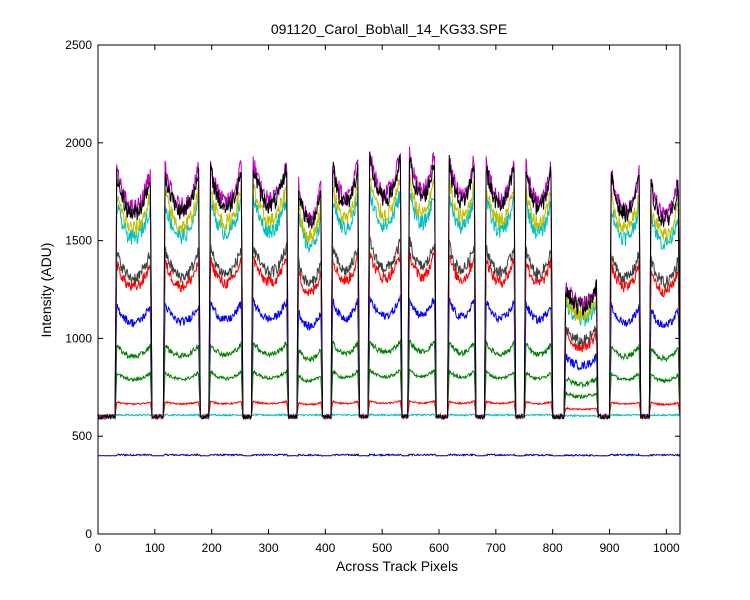 This screenshot has width=750, height=600. Describe the element at coordinates (389, 29) in the screenshot. I see `chart-title: 091120_Carol_Bob\all_14_KG33.SPE` at that location.